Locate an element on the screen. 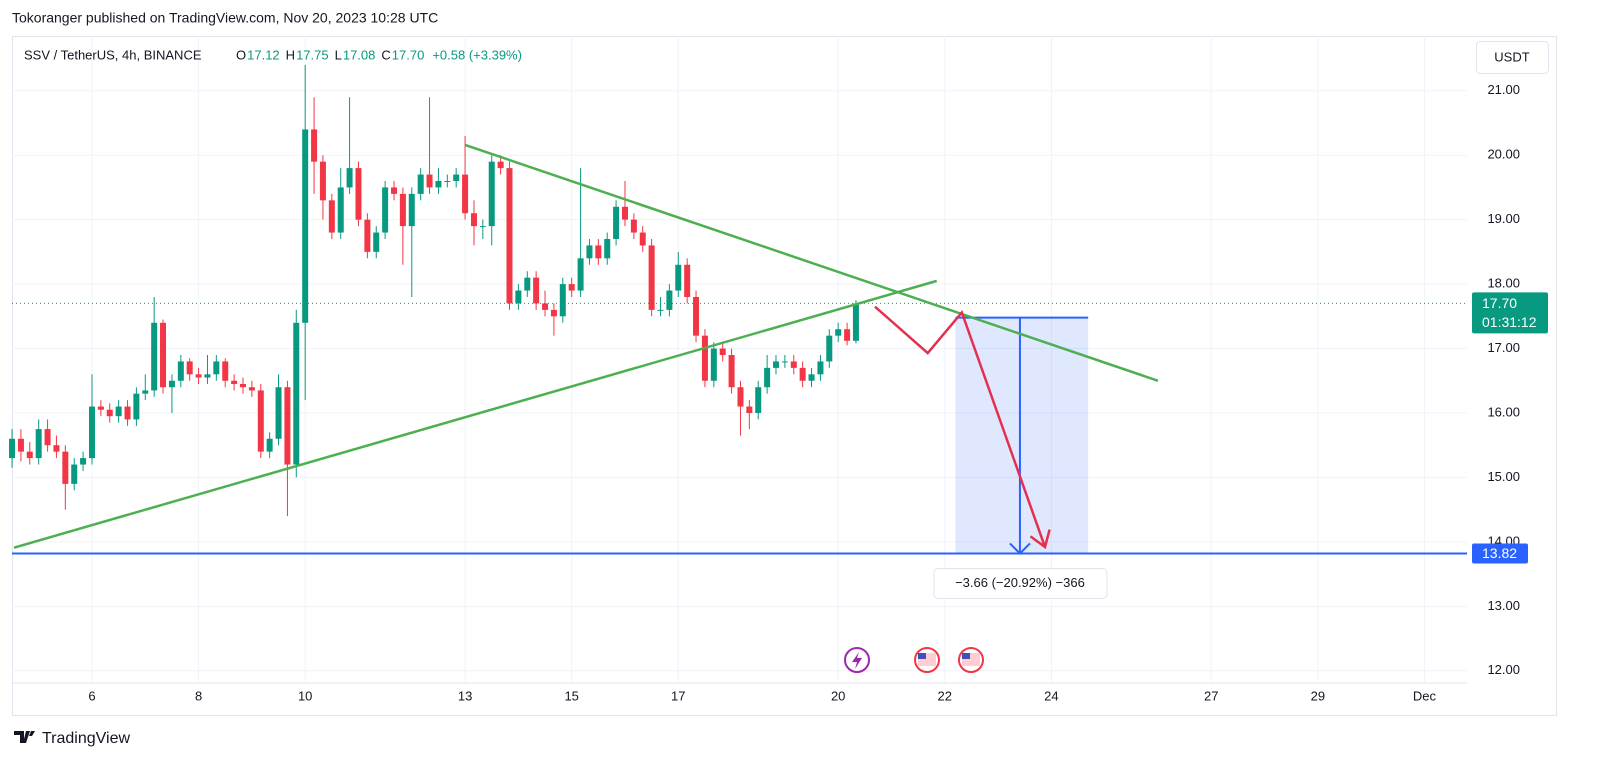 This screenshot has width=1600, height=782. legend-value: 17.12 is located at coordinates (263, 54).